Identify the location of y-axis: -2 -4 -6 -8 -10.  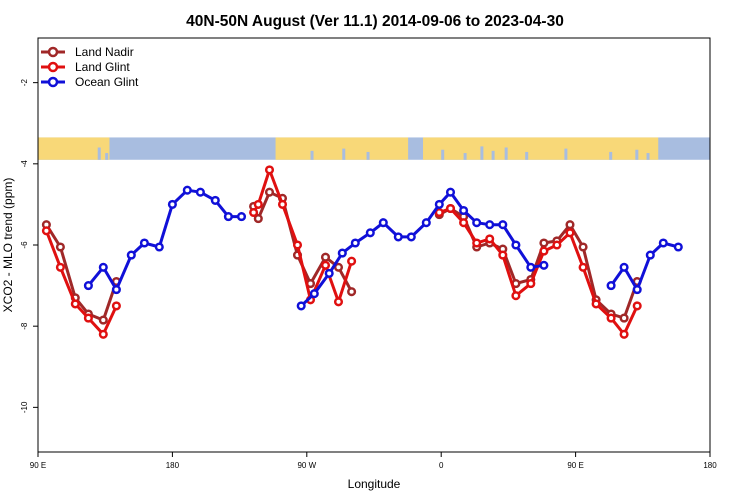
(29, 246).